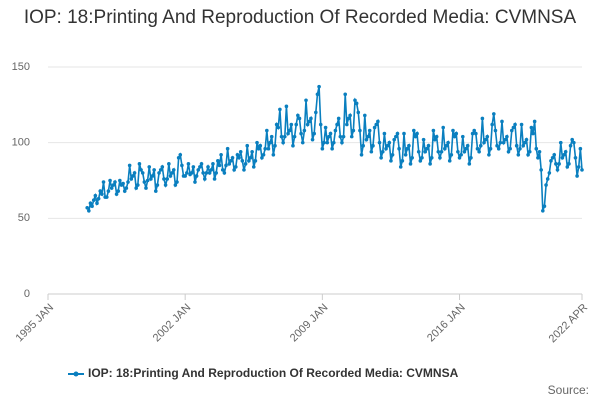 The height and width of the screenshot is (400, 600). What do you see at coordinates (76, 374) in the screenshot?
I see `legend-marker` at bounding box center [76, 374].